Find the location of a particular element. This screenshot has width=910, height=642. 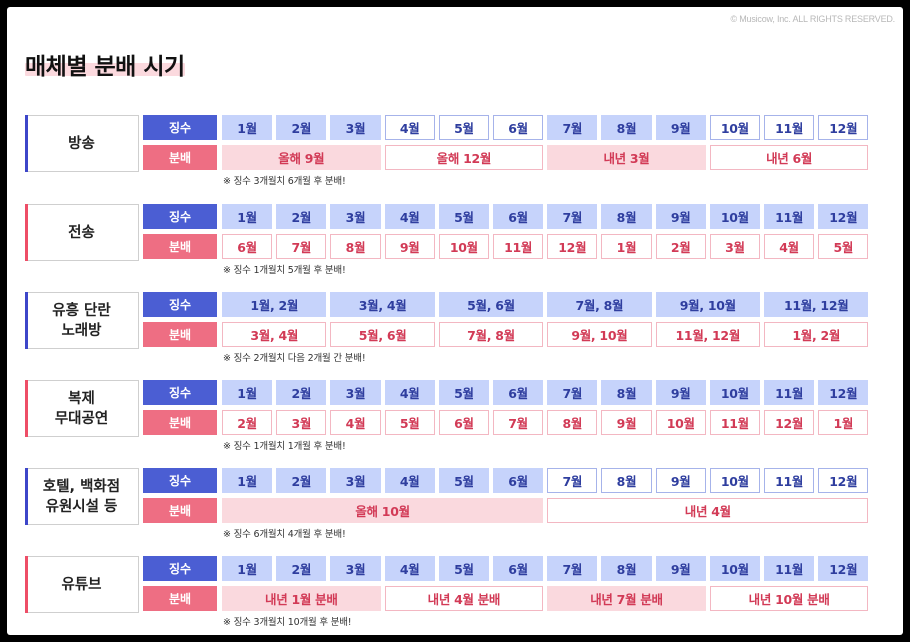

section-note: ※ 징수 1개월치 1개월 후 분배! is located at coordinates (284, 446).